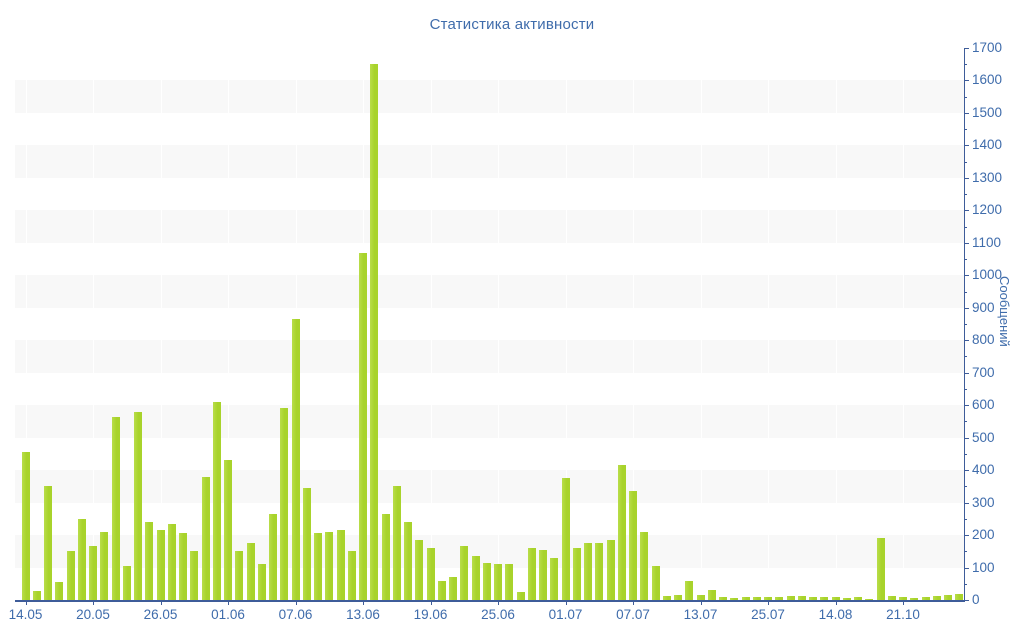 The image size is (1024, 640). Describe the element at coordinates (987, 112) in the screenshot. I see `y-tick-label: 1500` at that location.